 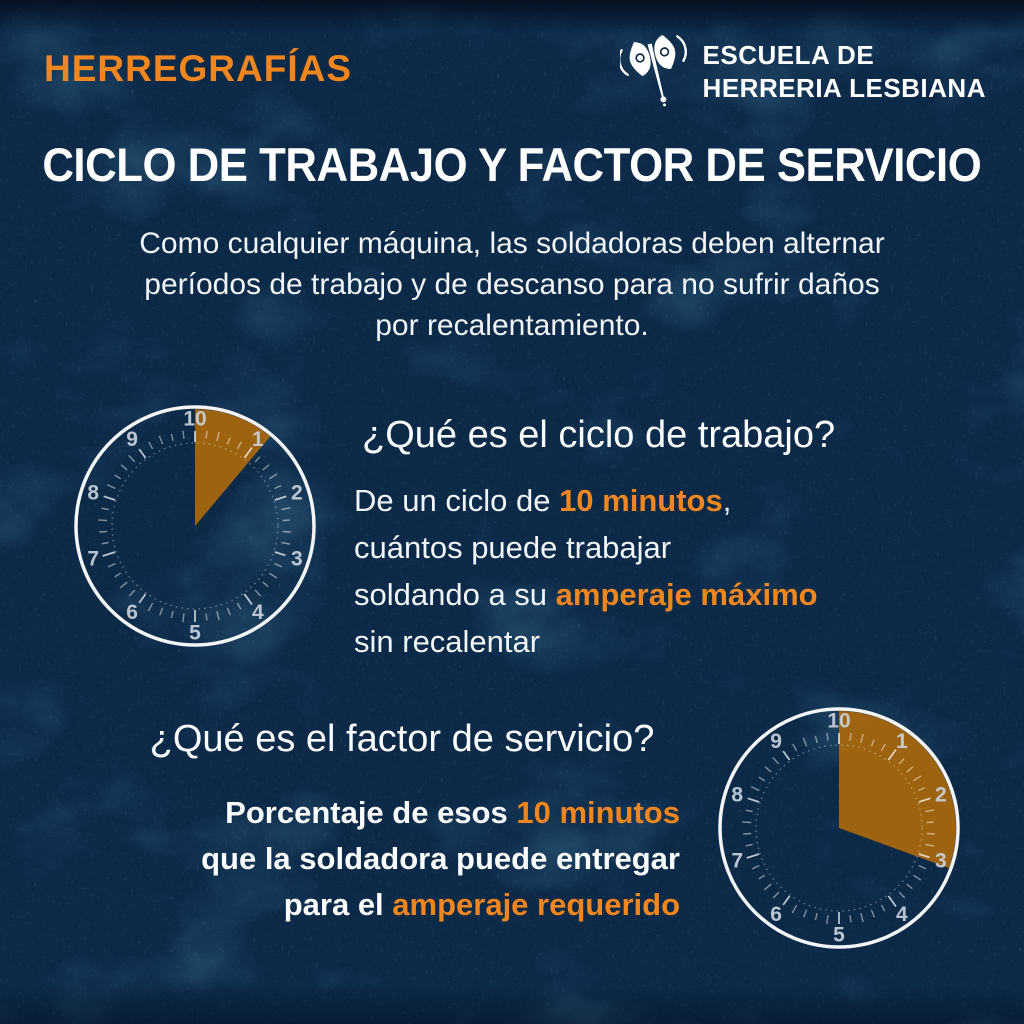 I want to click on plain-text: De un ciclo de, so click(x=457, y=500).